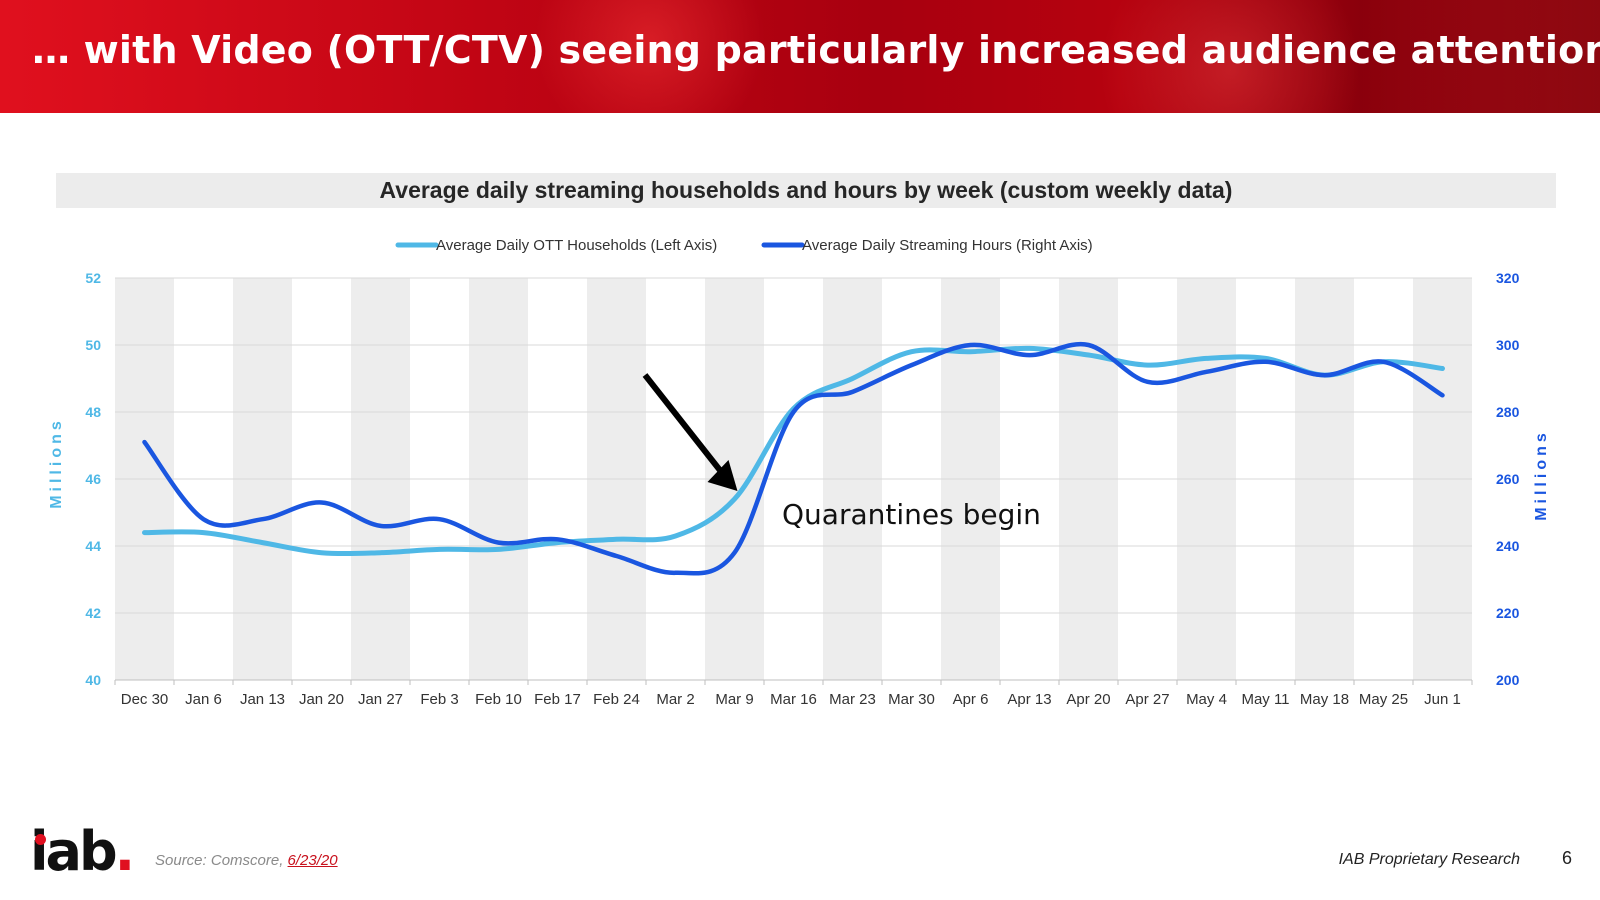 The height and width of the screenshot is (900, 1600). I want to click on annotation-arrow-head, so click(722, 475).